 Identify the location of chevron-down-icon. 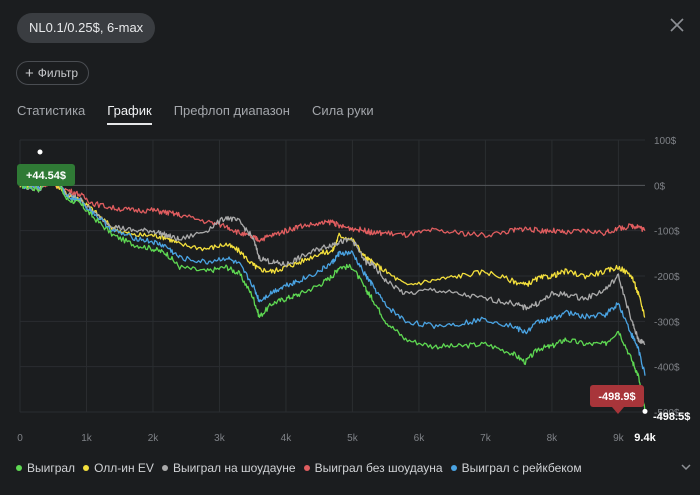
(686, 467).